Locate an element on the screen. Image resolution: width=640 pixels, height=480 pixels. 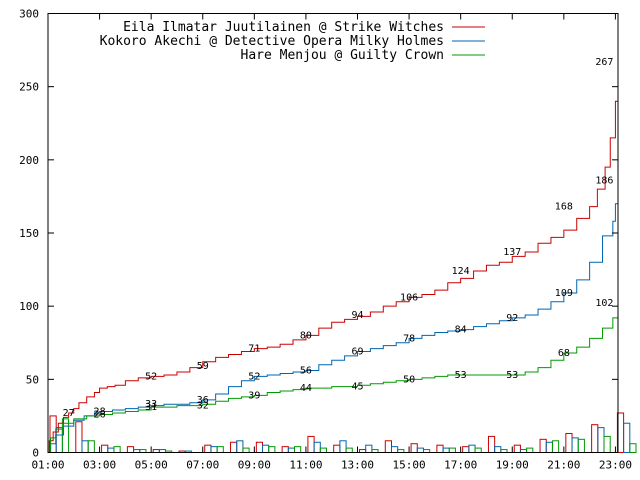
data-label: 80 is located at coordinates (306, 335).